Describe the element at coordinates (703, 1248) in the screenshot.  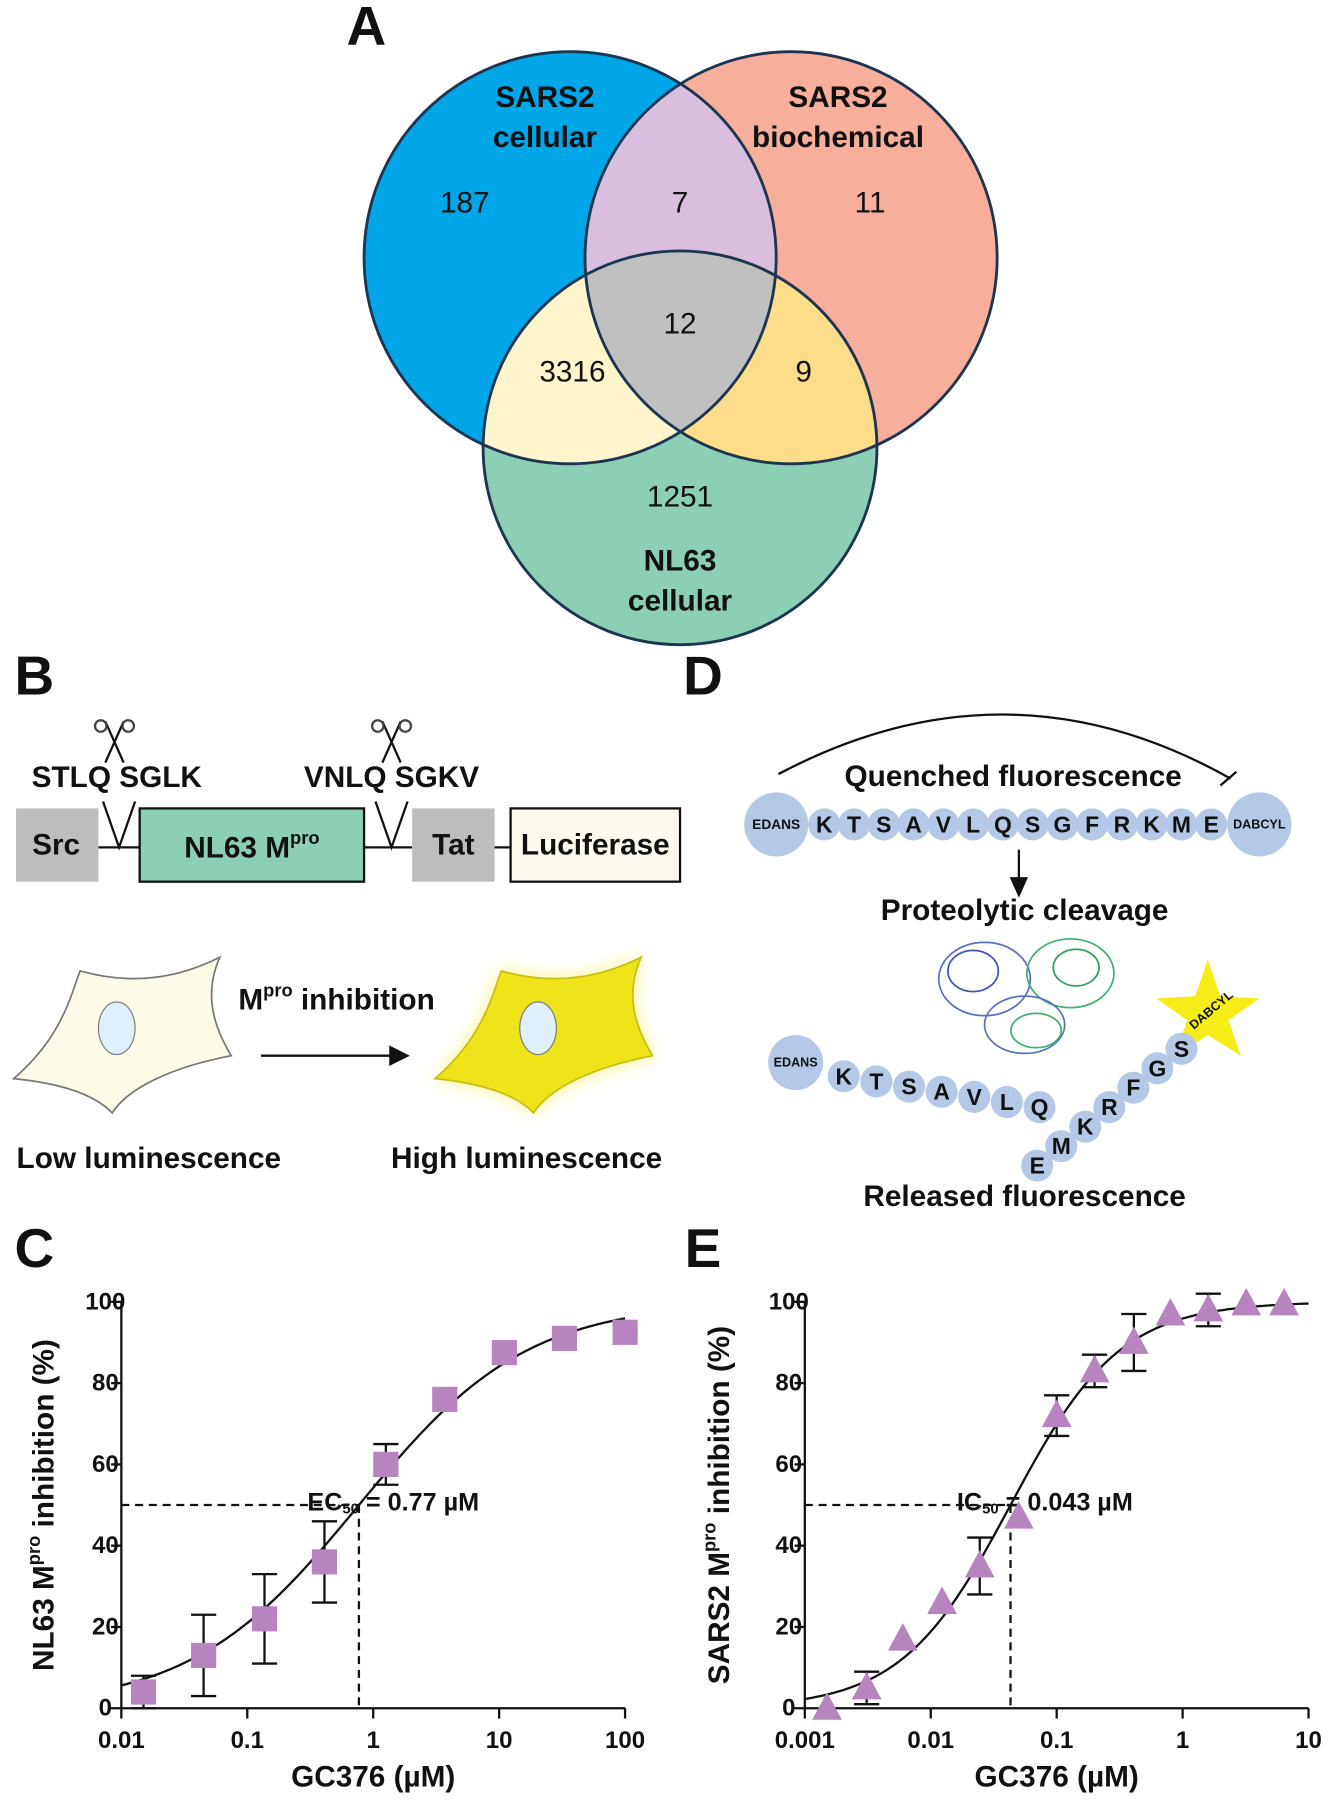
I see `panel-label: E` at that location.